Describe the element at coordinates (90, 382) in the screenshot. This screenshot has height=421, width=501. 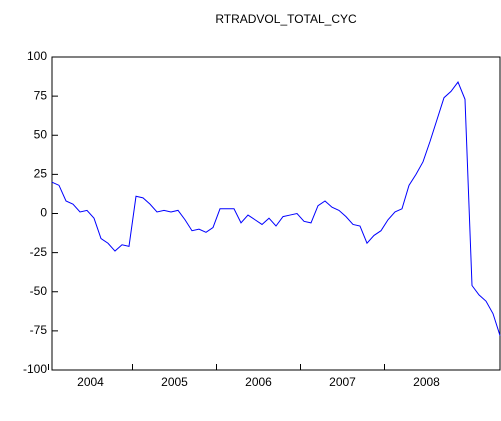
I see `x-tick-label: 2004` at that location.